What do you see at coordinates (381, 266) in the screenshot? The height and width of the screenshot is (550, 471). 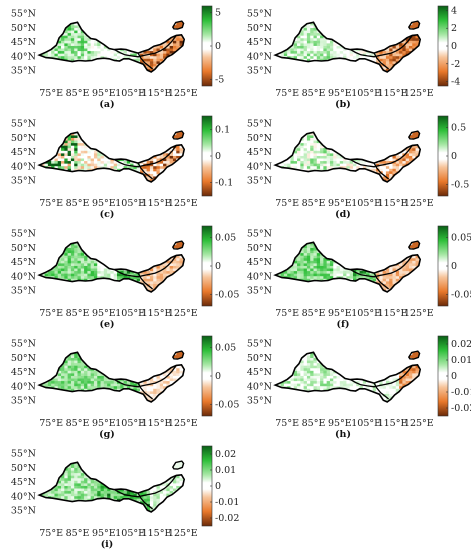 I see `region-divider` at bounding box center [381, 266].